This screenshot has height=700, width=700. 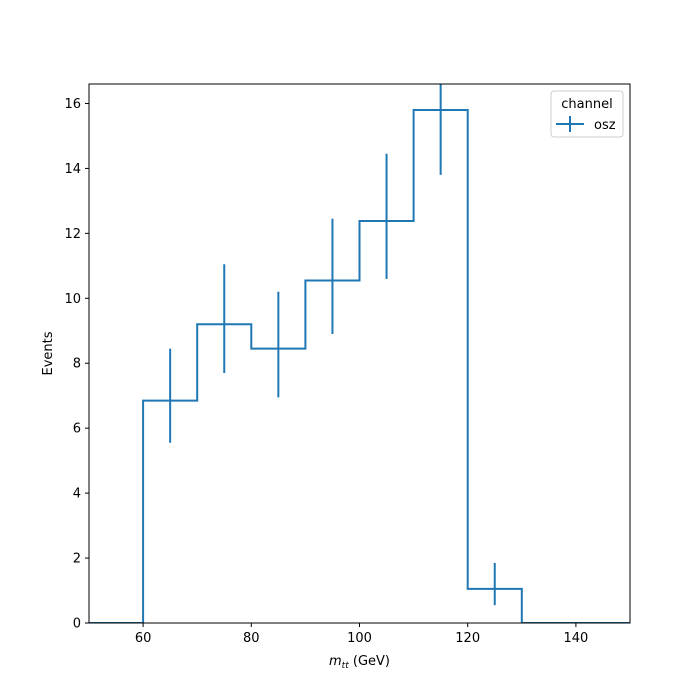 I want to click on x-tick-label: 100, so click(x=359, y=638).